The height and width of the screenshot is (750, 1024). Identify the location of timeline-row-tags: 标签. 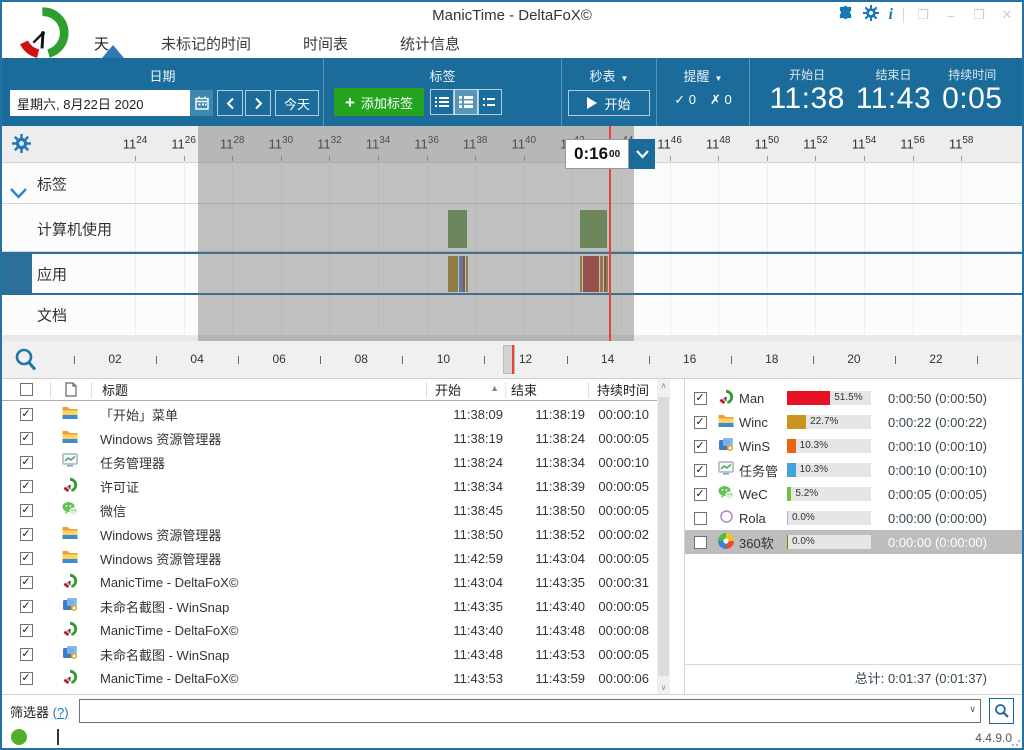
(512, 184).